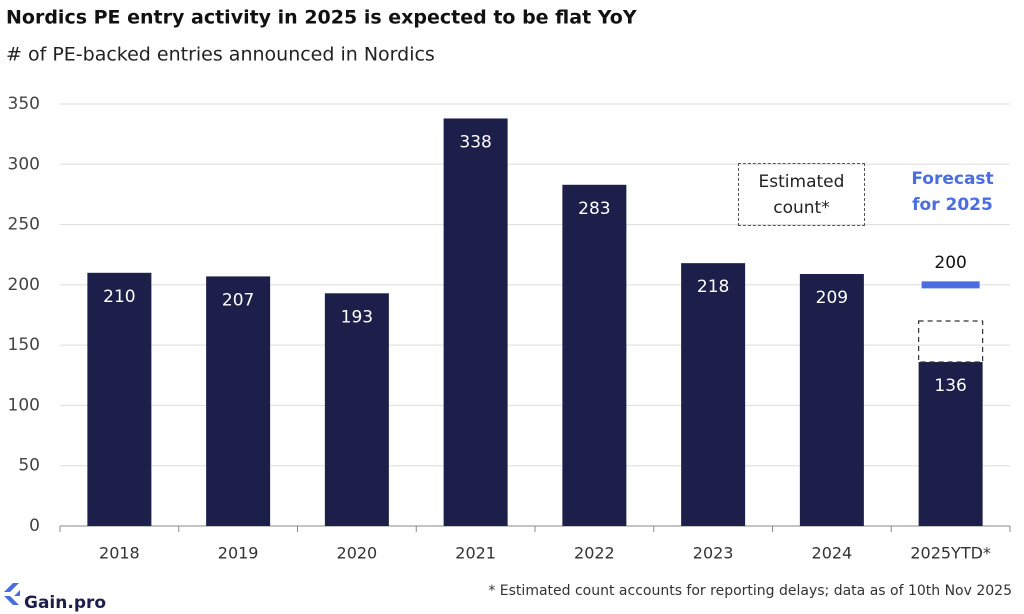 The width and height of the screenshot is (1024, 614). What do you see at coordinates (119, 297) in the screenshot?
I see `data-label: 210` at bounding box center [119, 297].